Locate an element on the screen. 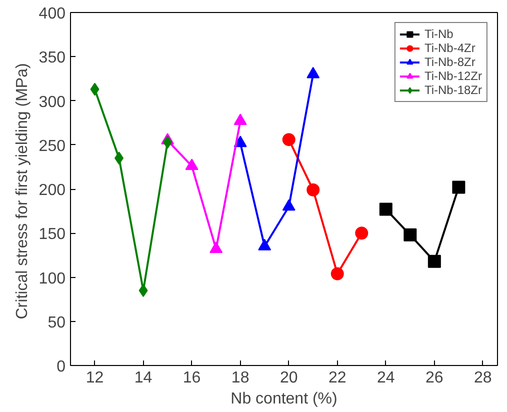 This screenshot has width=507, height=412. legend-label: Ti-Nb-18Zr is located at coordinates (453, 90).